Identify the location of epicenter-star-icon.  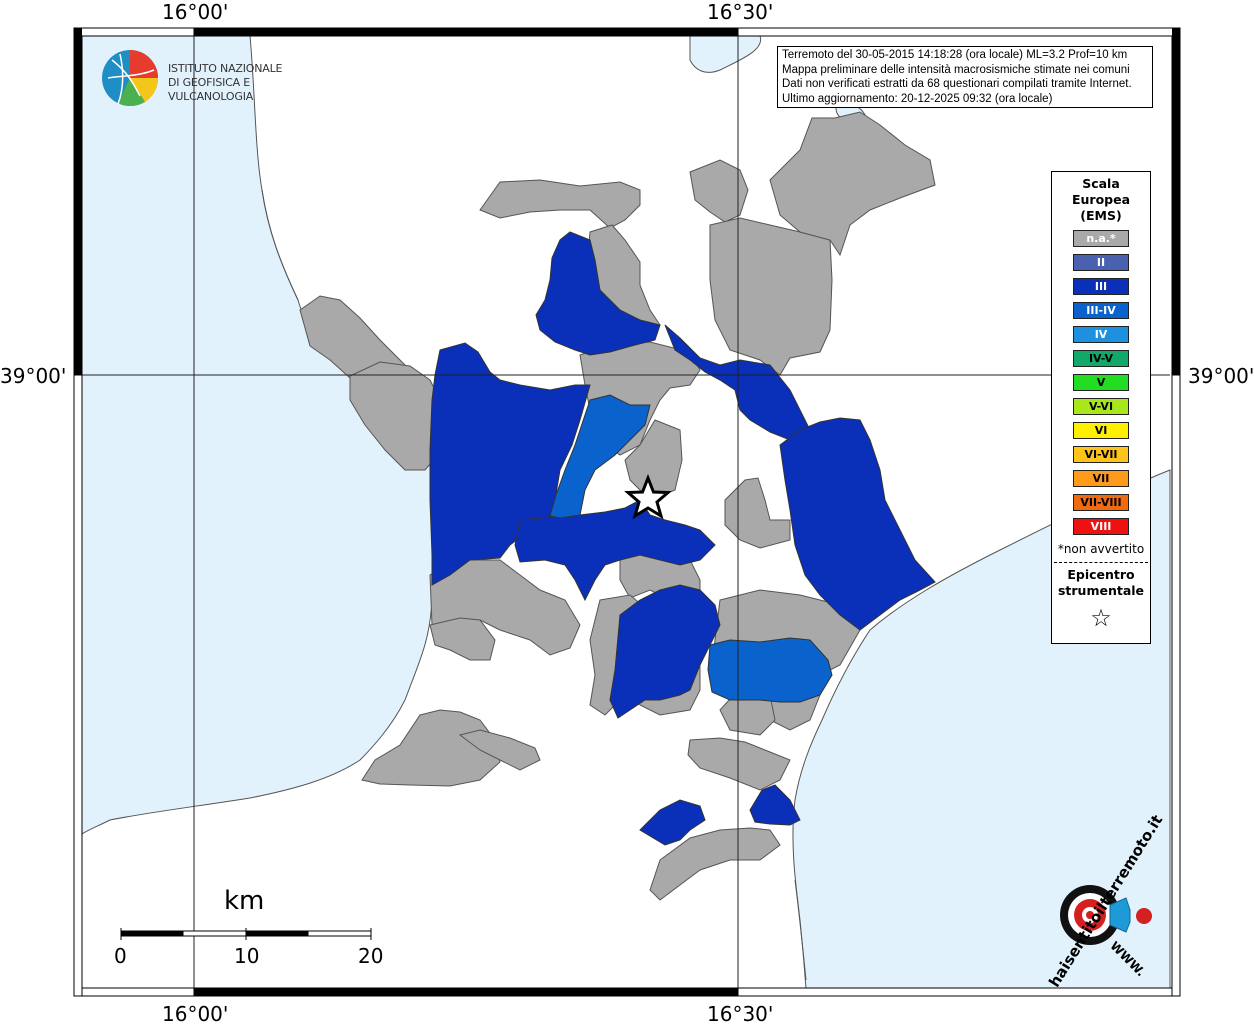
(648, 496).